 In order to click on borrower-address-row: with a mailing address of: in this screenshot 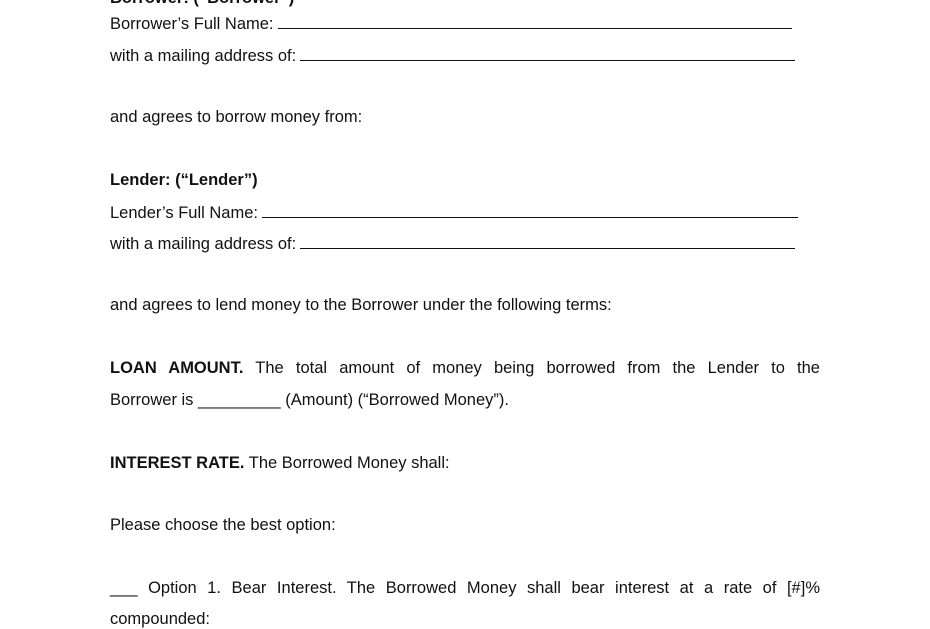, I will do `click(453, 55)`.